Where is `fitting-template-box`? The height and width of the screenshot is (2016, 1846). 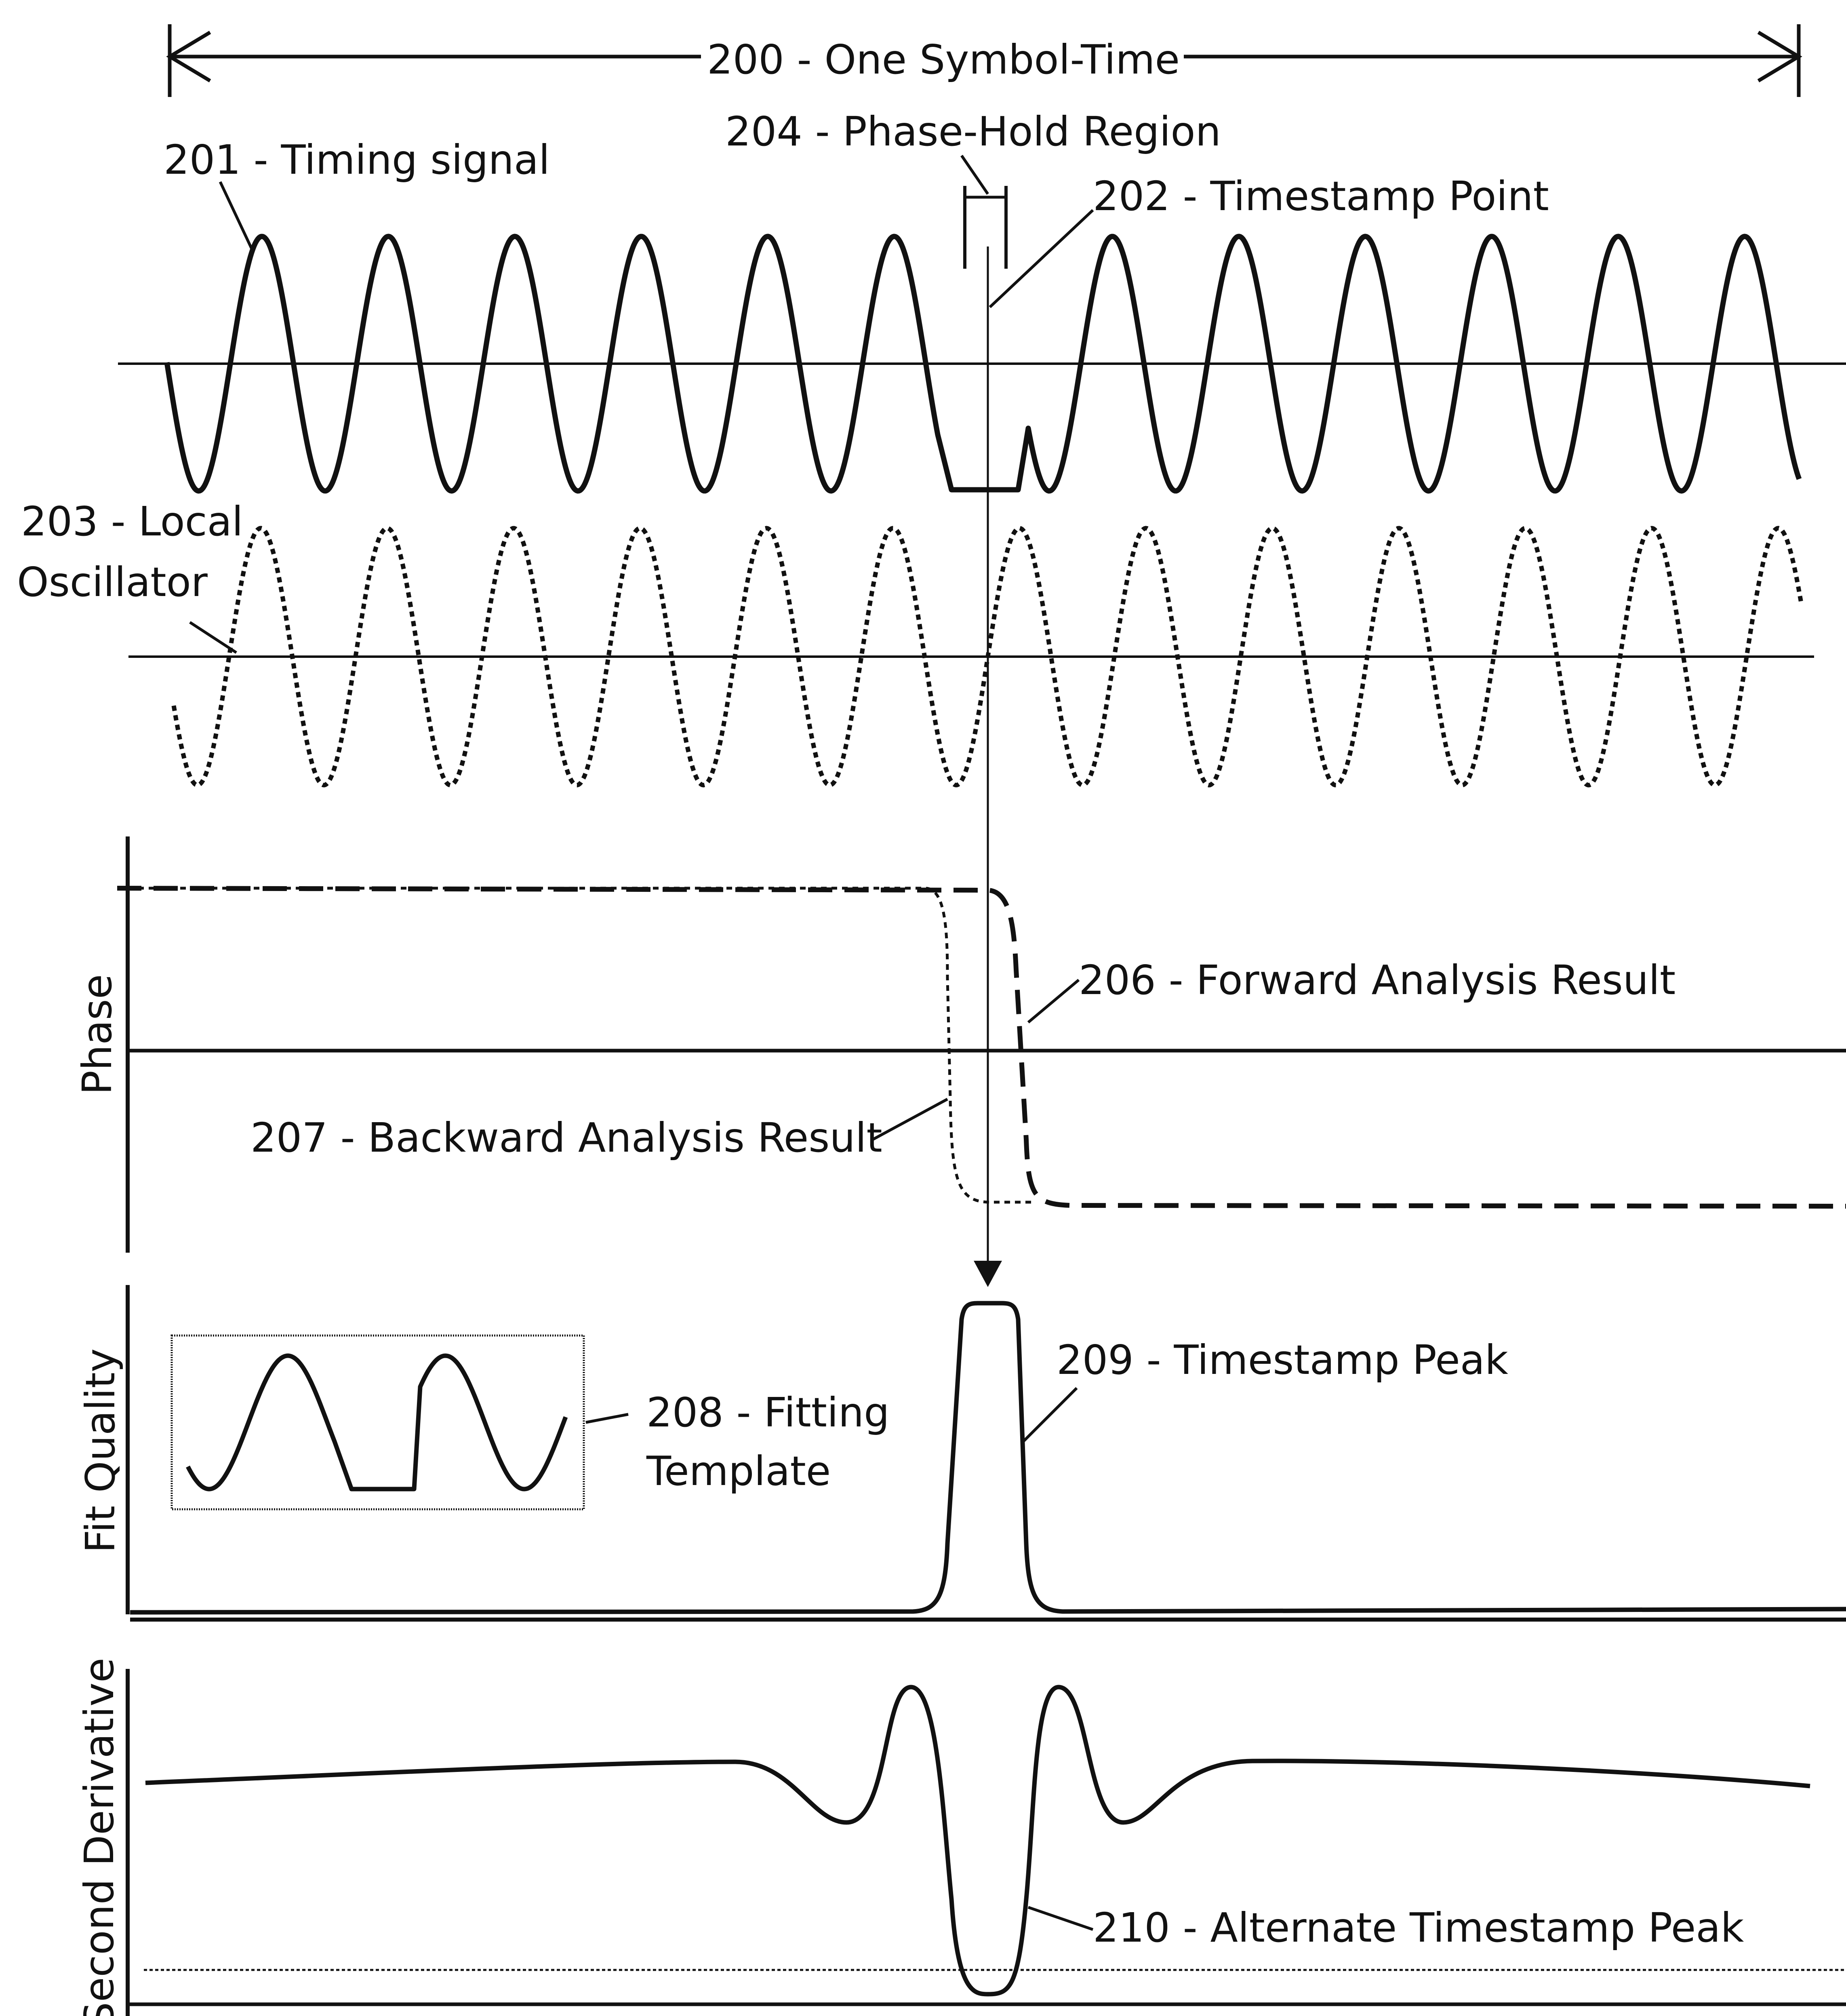
fitting-template-box is located at coordinates (377, 1422).